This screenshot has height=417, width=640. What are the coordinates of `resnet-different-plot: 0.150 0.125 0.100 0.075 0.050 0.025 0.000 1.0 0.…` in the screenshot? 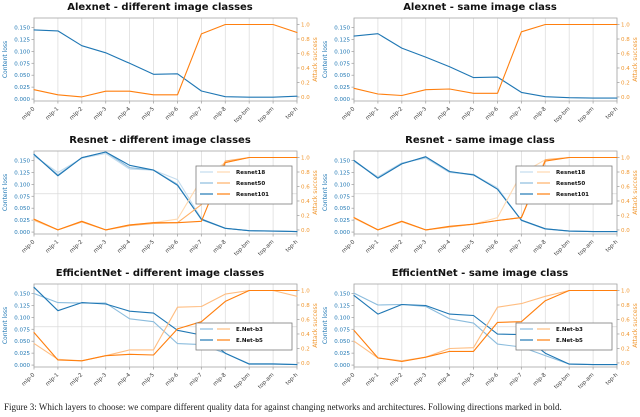 It's located at (160, 203).